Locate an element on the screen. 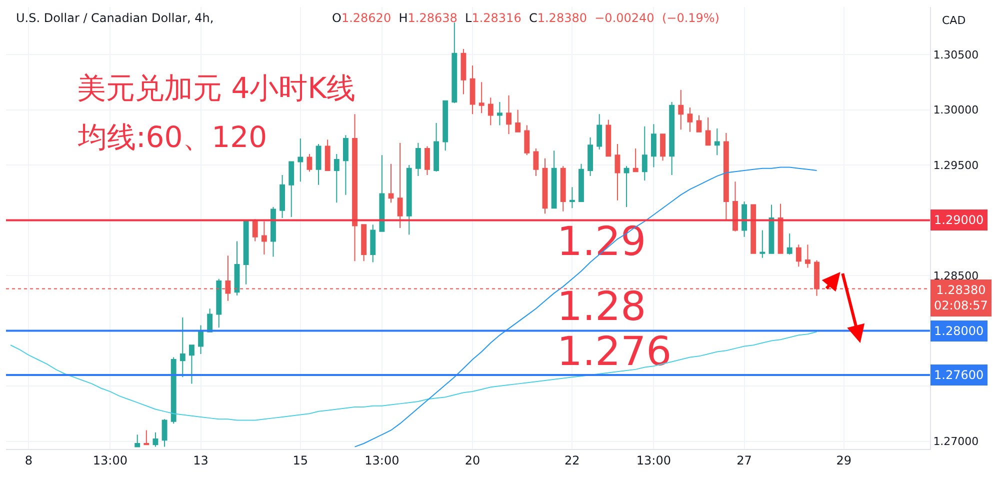 This screenshot has width=999, height=480. annotation: 1.28 is located at coordinates (601, 307).